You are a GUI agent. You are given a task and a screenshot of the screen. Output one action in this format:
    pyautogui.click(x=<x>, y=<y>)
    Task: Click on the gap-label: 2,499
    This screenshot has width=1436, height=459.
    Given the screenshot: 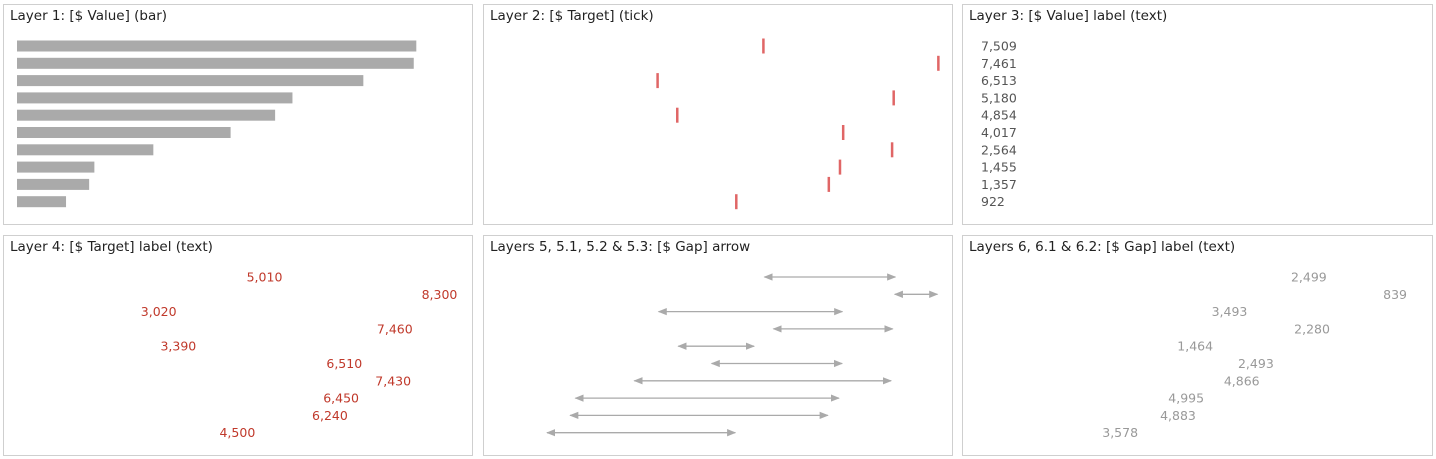 What is the action you would take?
    pyautogui.click(x=1309, y=277)
    